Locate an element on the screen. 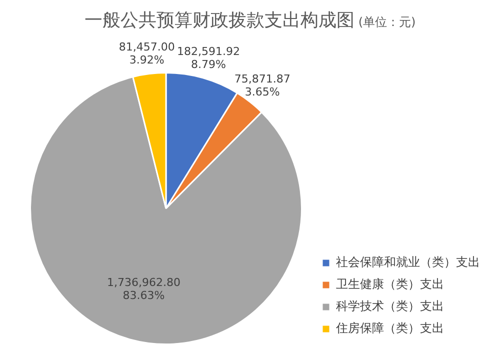  legend-label: 社会保障和就业（类）支出 is located at coordinates (408, 262).